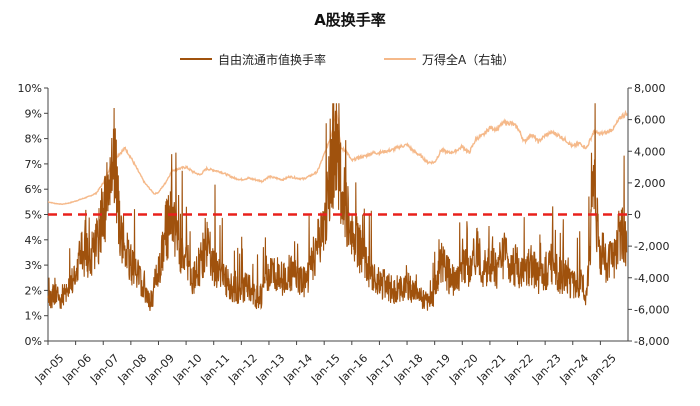 The image size is (700, 406). What do you see at coordinates (242, 369) in the screenshot?
I see `x-tick-label: Jan-12` at bounding box center [242, 369].